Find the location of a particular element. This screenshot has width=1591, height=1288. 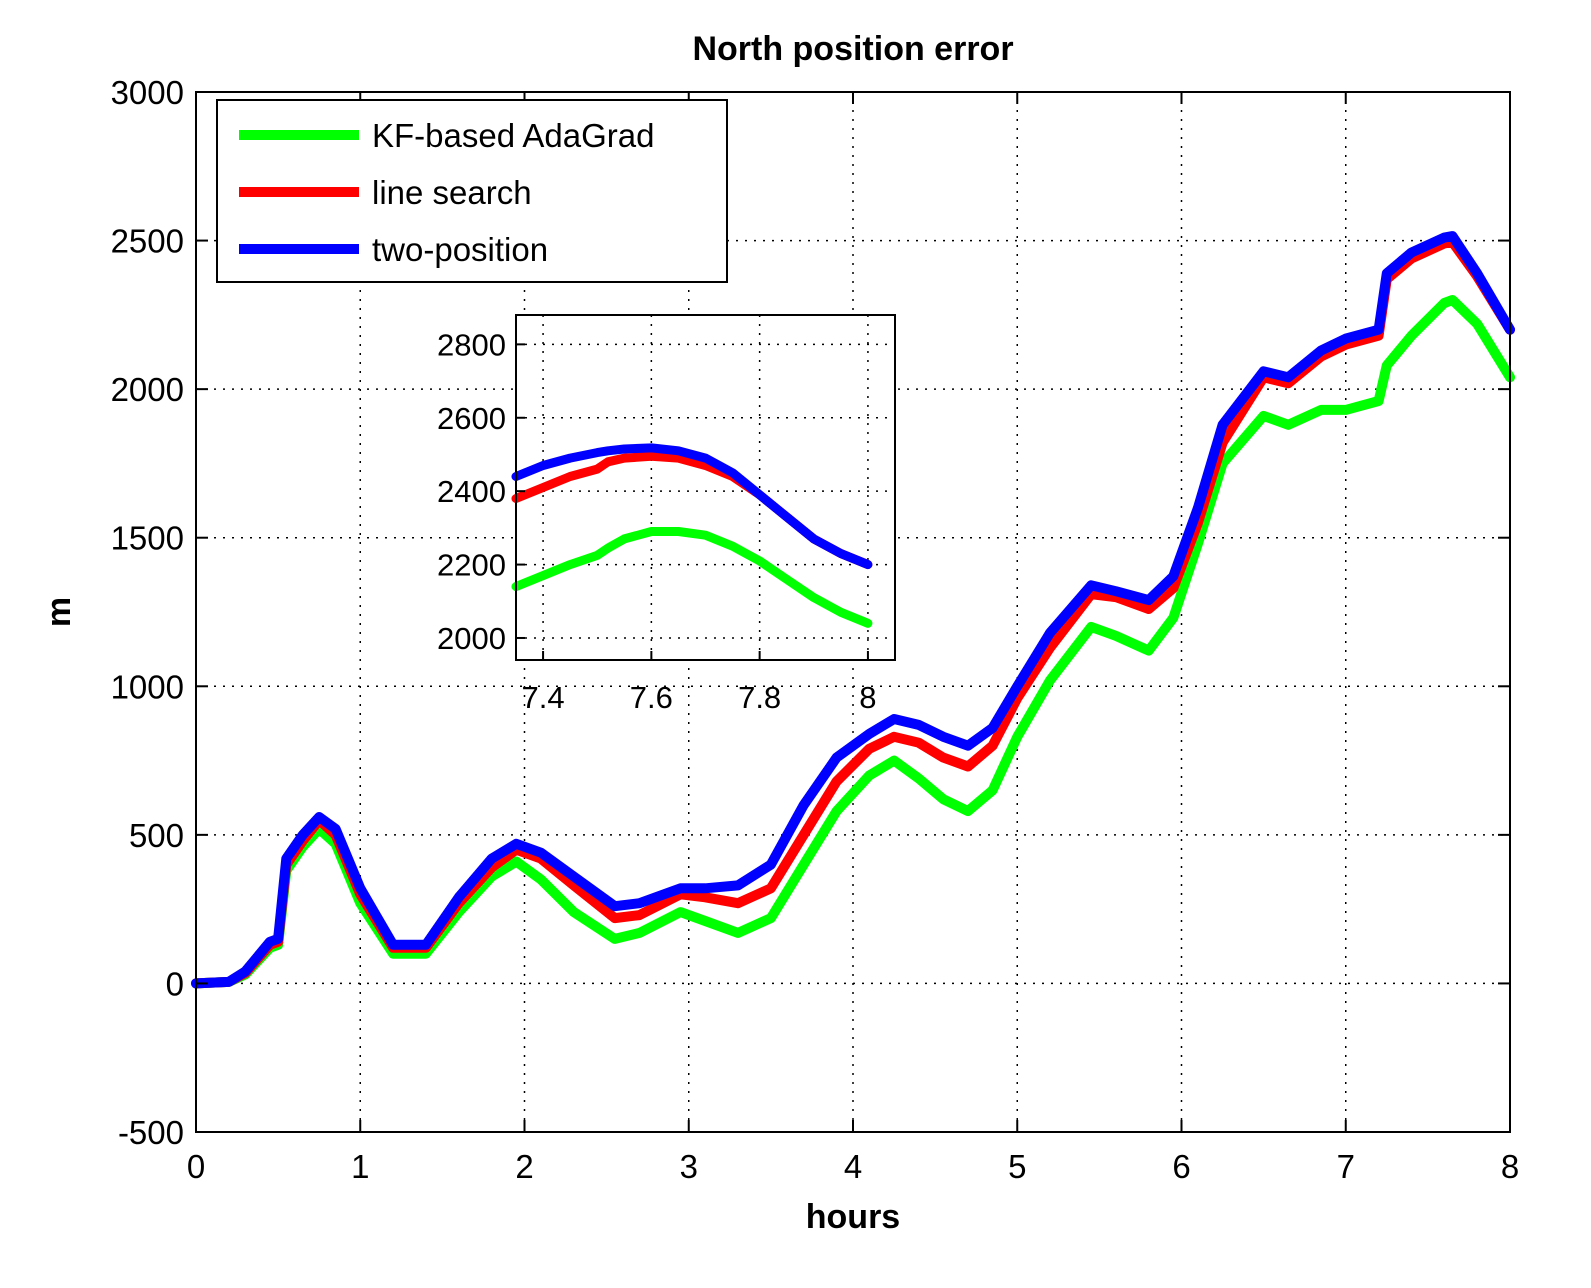

x-tick-label: 7 is located at coordinates (1346, 1166).